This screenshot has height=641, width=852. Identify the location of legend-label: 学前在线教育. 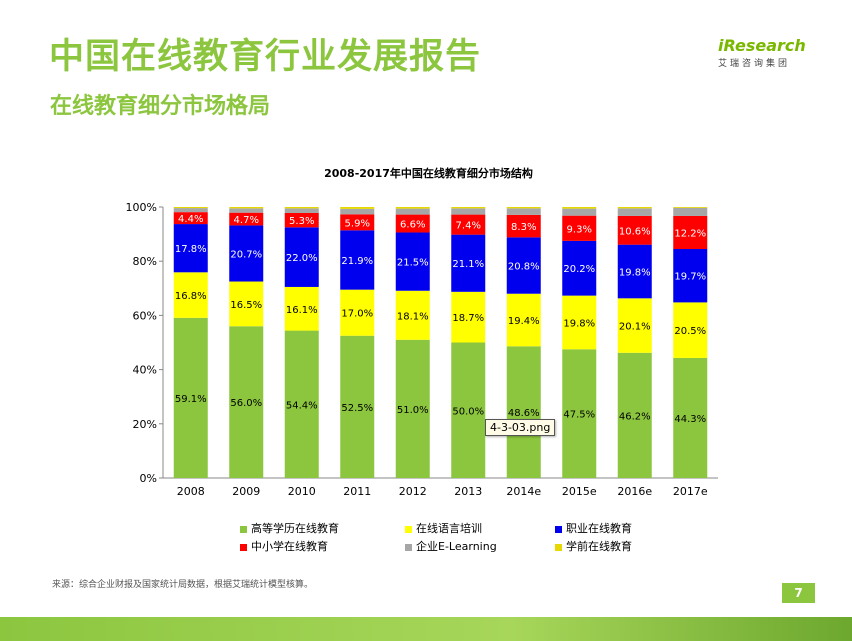
(599, 546).